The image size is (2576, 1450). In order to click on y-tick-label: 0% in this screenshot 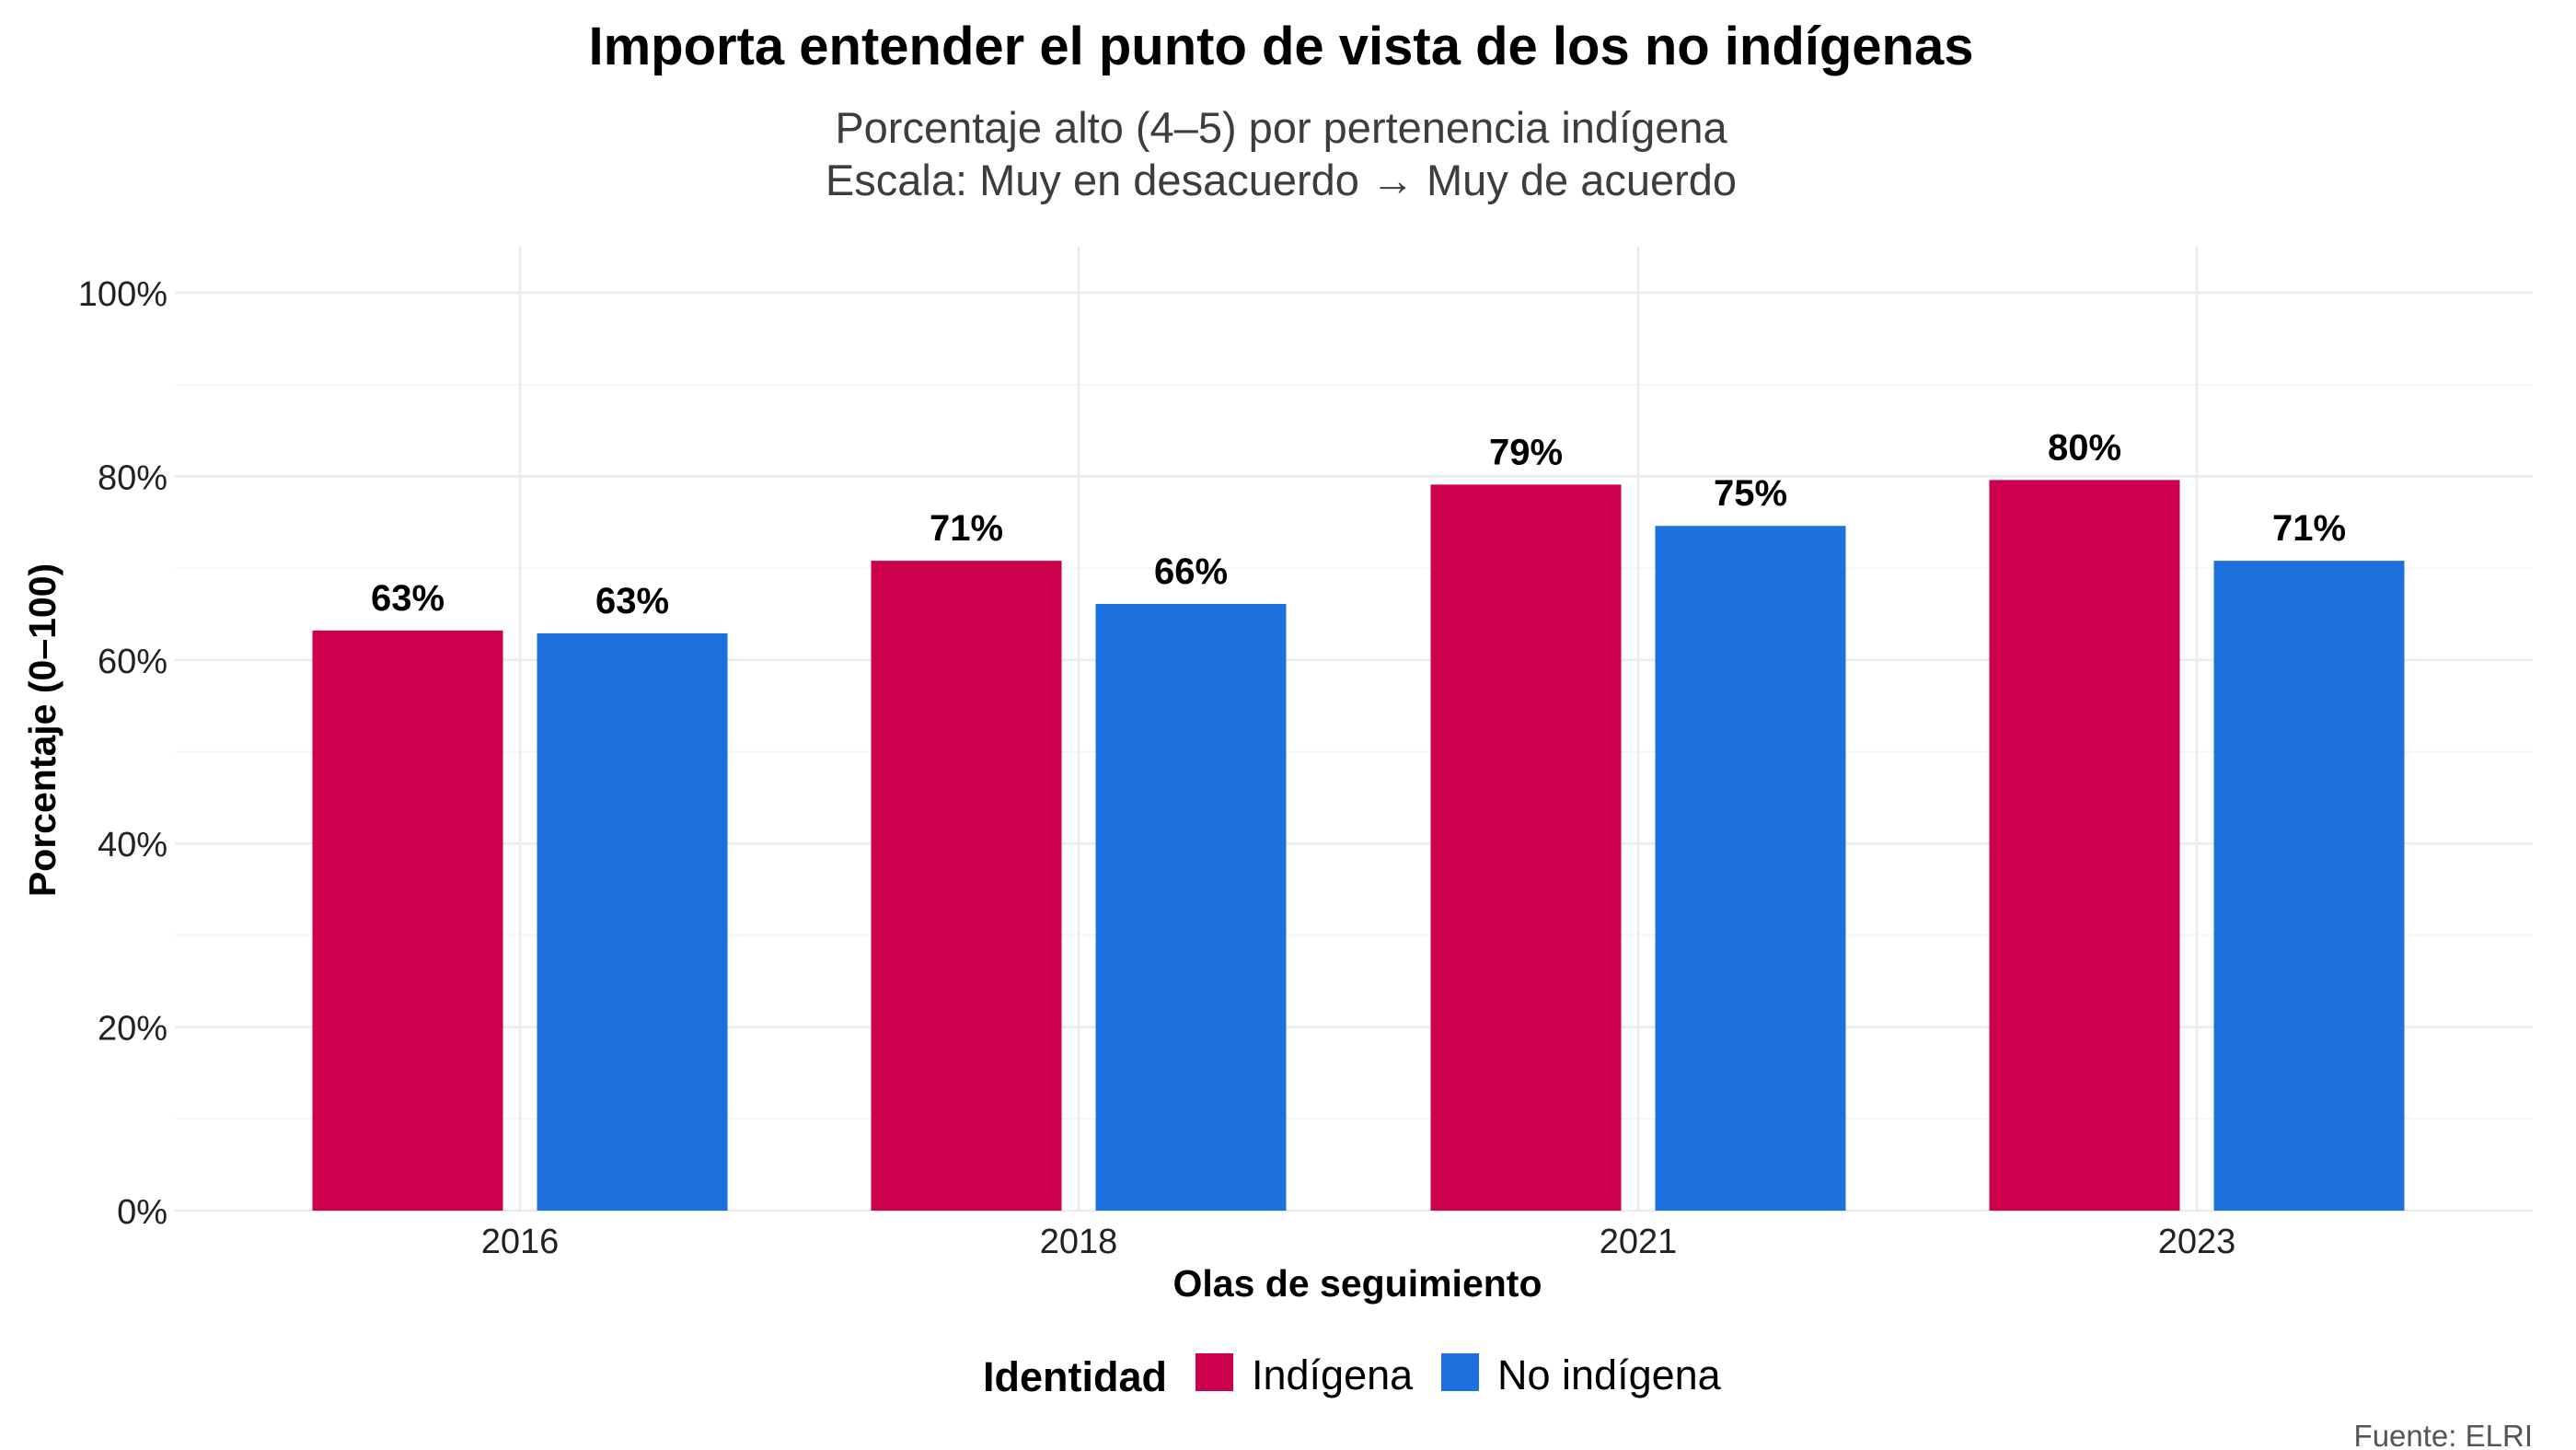, I will do `click(142, 1212)`.